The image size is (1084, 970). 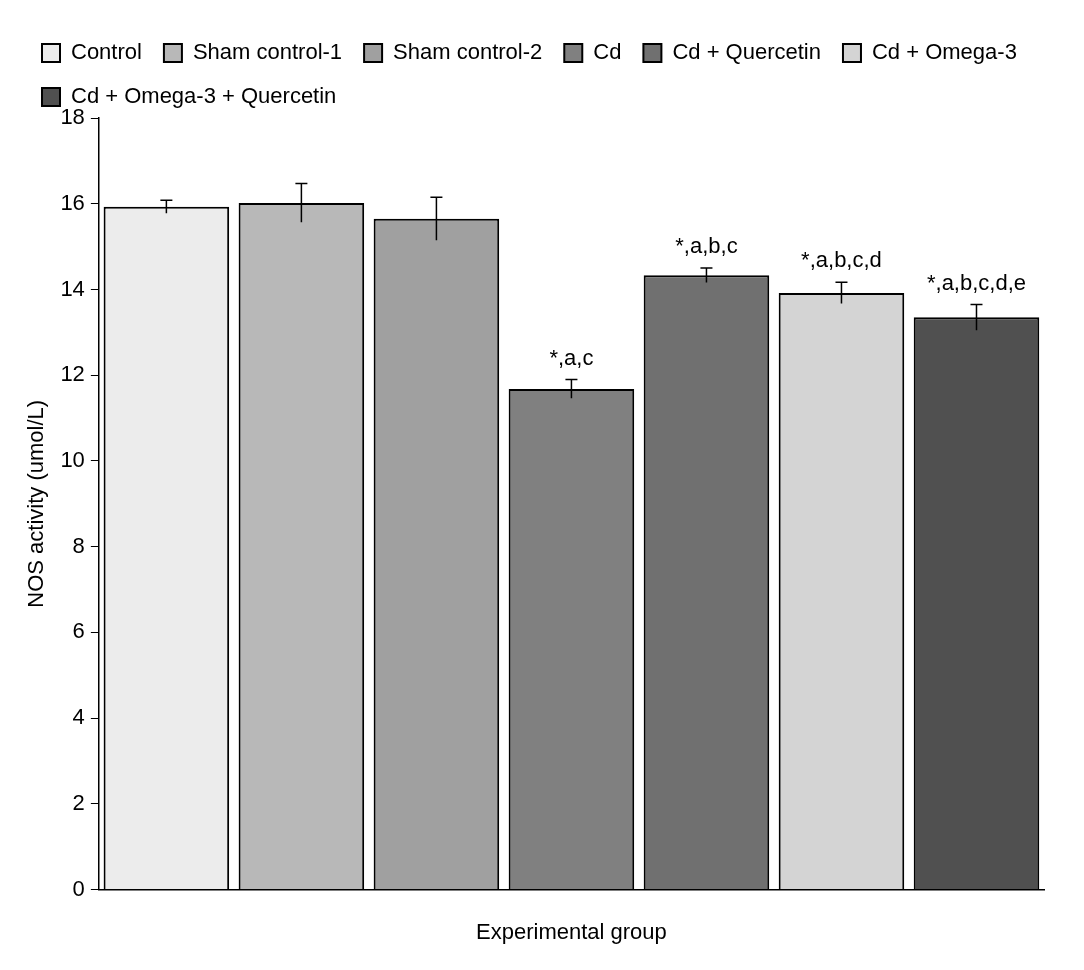 What do you see at coordinates (468, 52) in the screenshot?
I see `legend-label: Sham control-2` at bounding box center [468, 52].